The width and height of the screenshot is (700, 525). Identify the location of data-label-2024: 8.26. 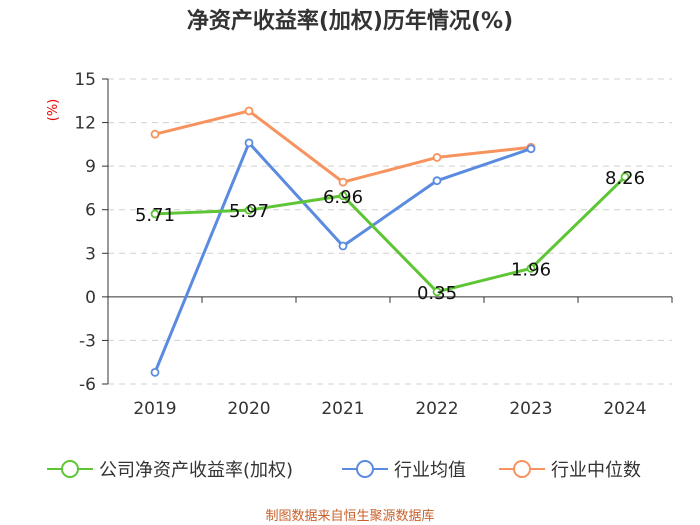
(625, 178).